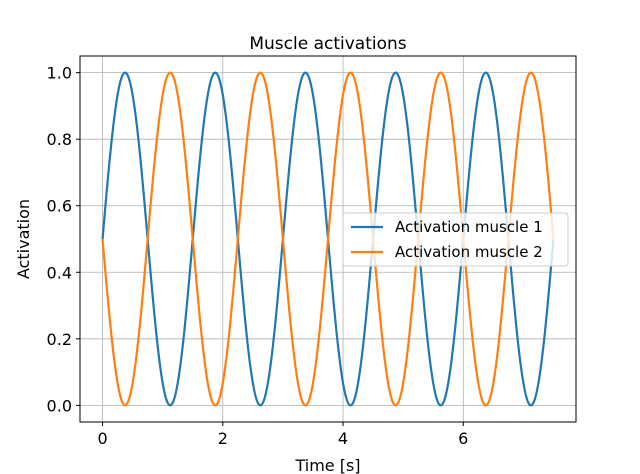 This screenshot has height=474, width=640. Describe the element at coordinates (59, 139) in the screenshot. I see `y-tick-label: 0.8` at that location.